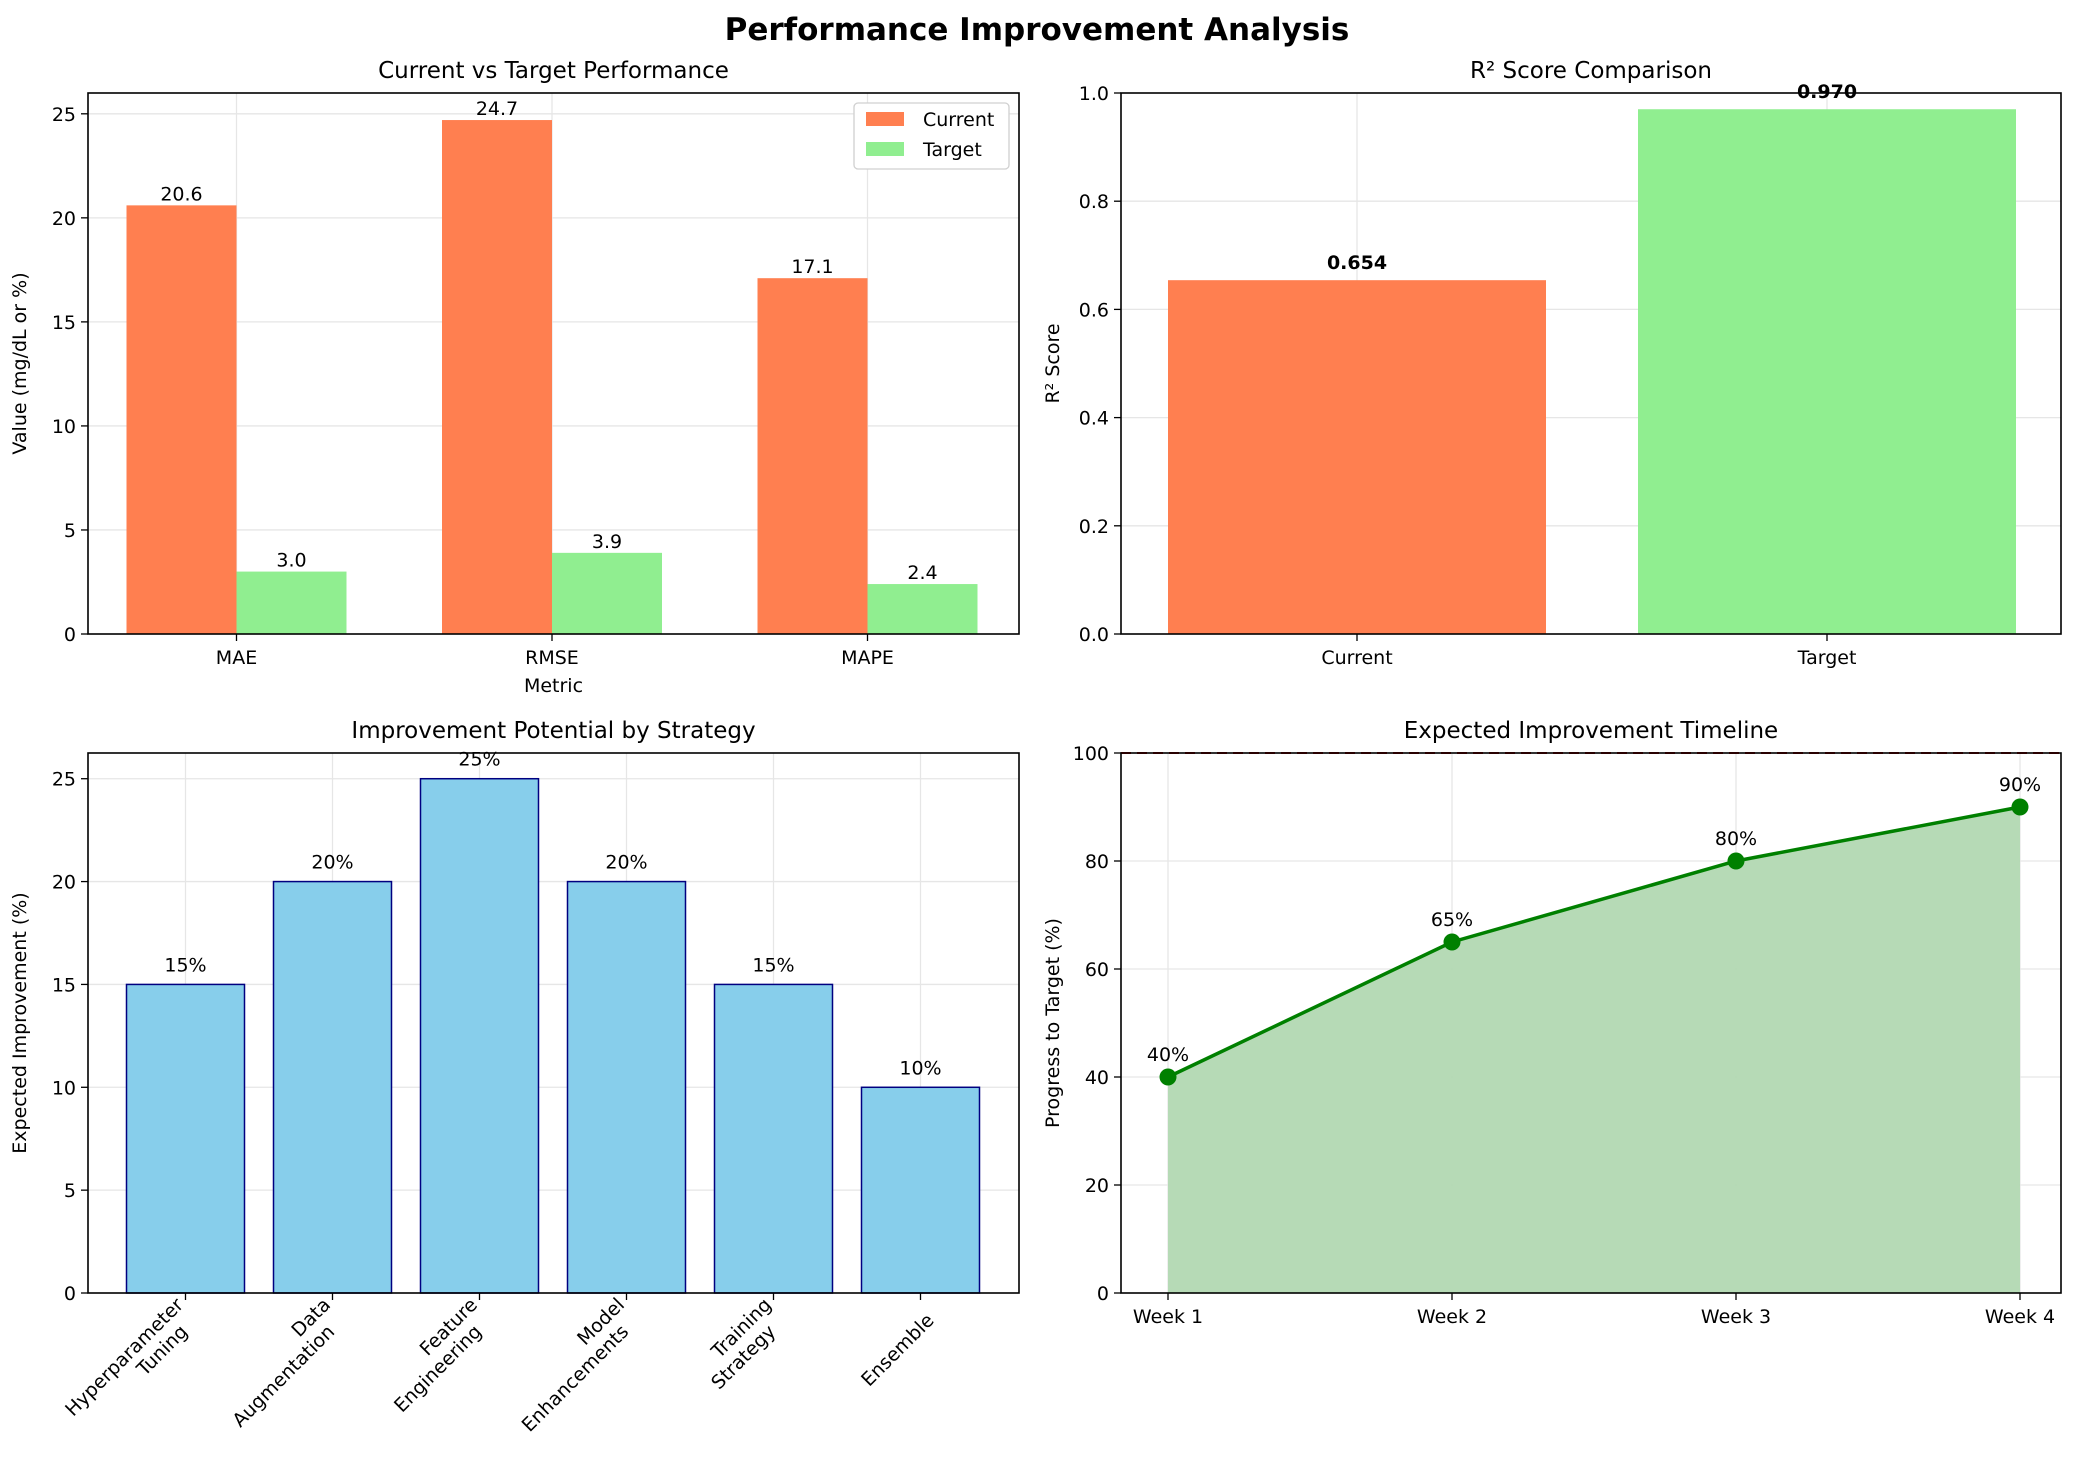  I want to click on x-tick-label: Week 3, so click(1736, 1317).